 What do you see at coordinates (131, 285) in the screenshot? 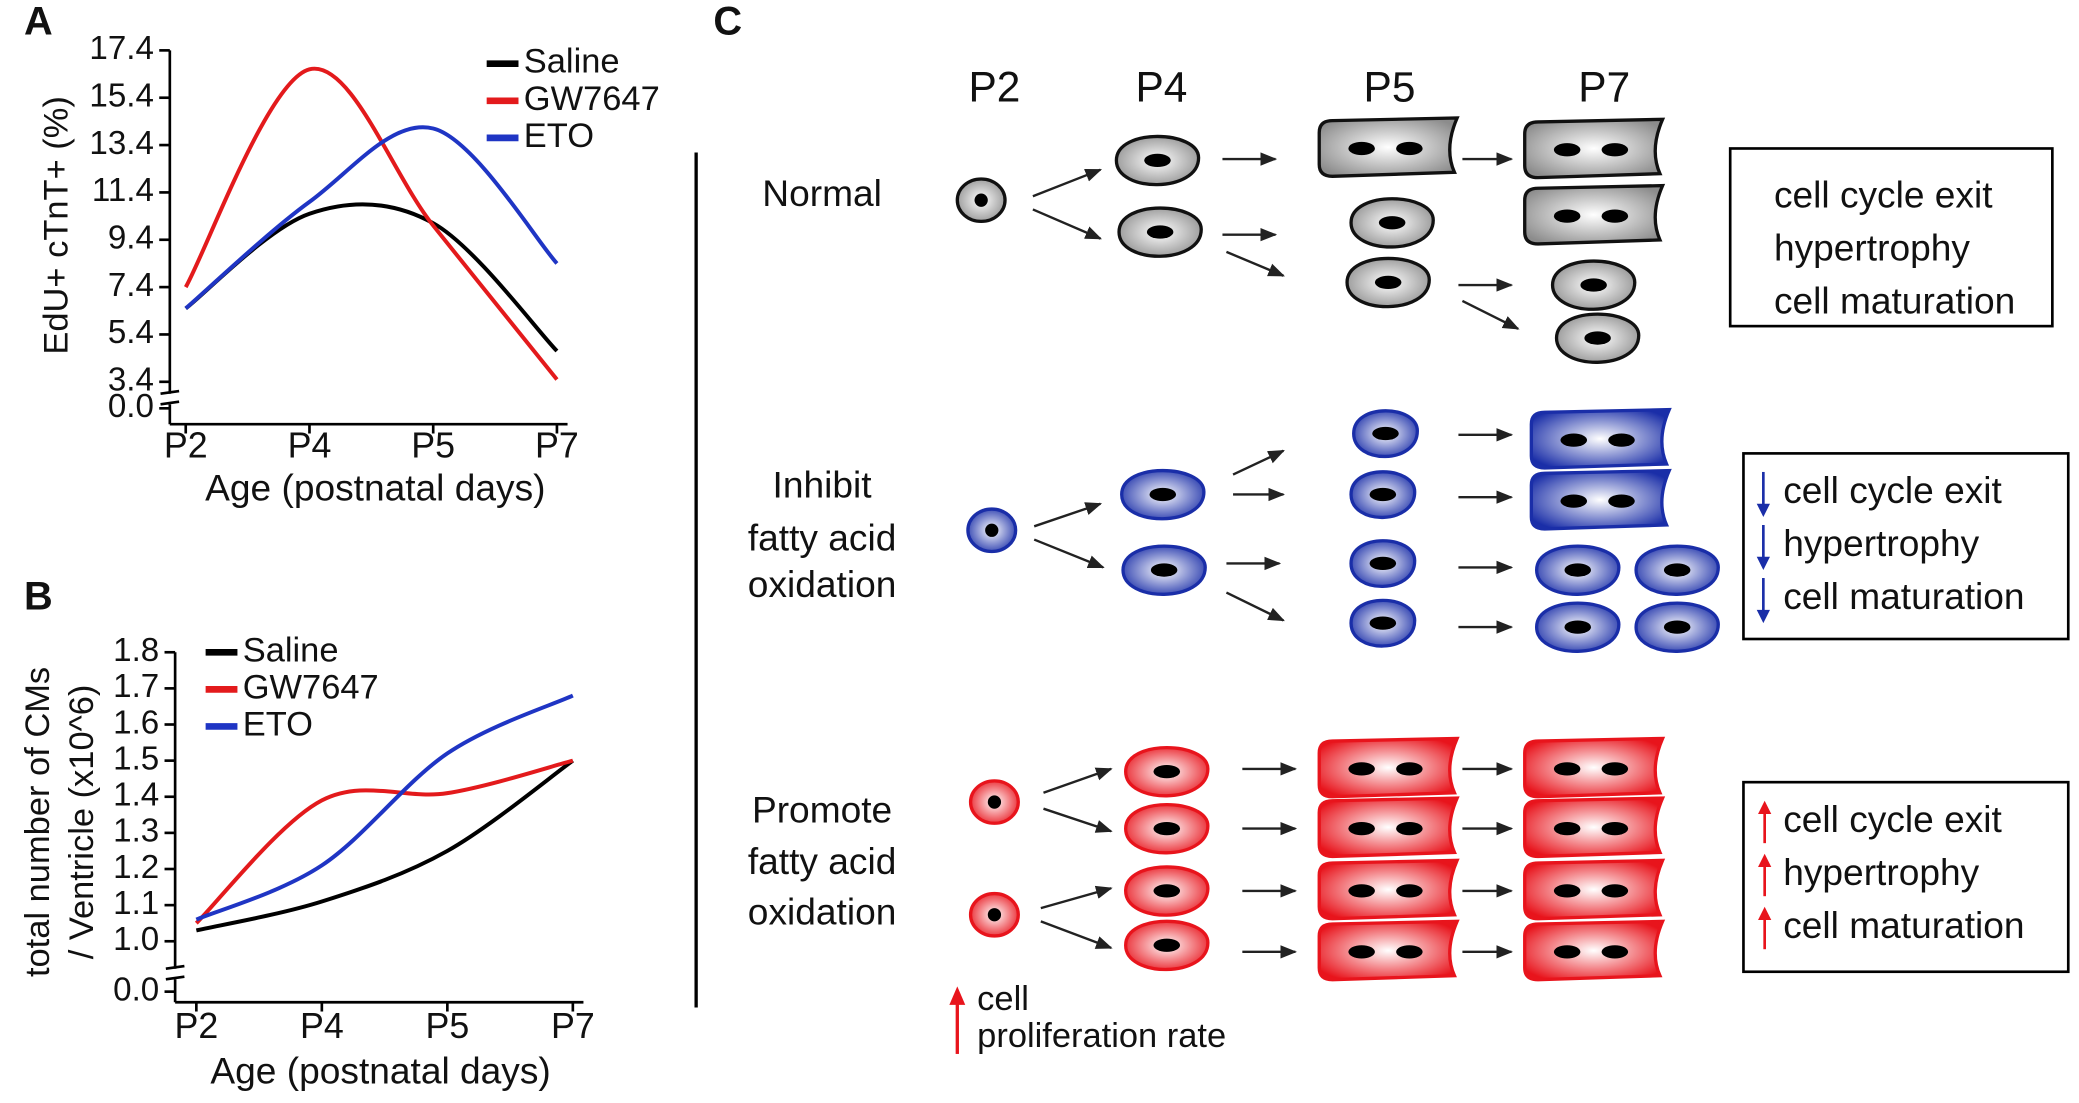
I see `y-tick-label: 7.4` at bounding box center [131, 285].